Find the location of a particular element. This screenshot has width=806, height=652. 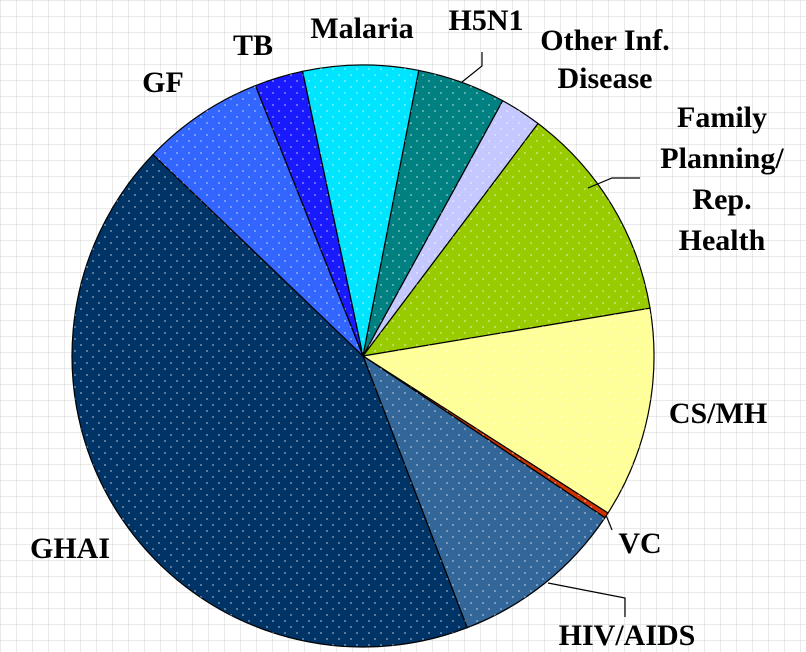

slice-label: CS/MH is located at coordinates (718, 413).